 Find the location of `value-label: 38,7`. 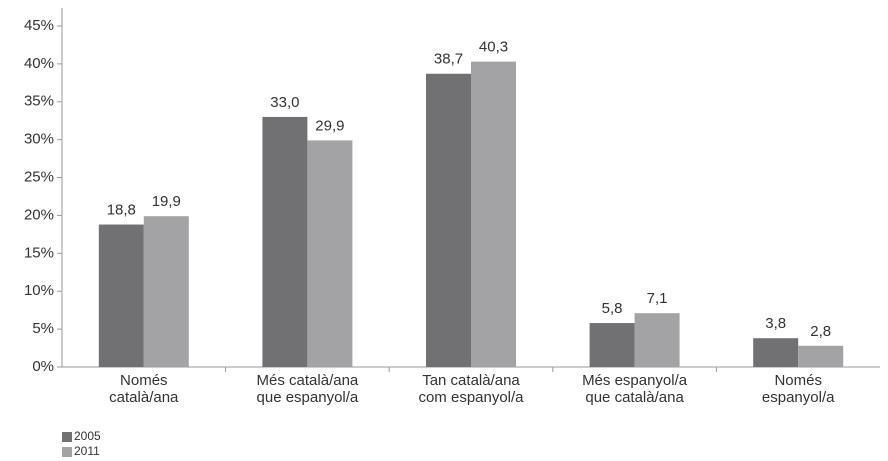

value-label: 38,7 is located at coordinates (448, 59).